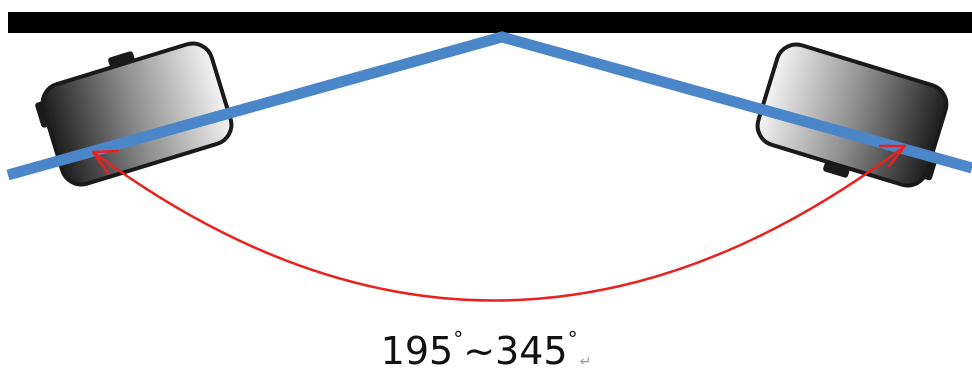  I want to click on range-min: 195, so click(417, 351).